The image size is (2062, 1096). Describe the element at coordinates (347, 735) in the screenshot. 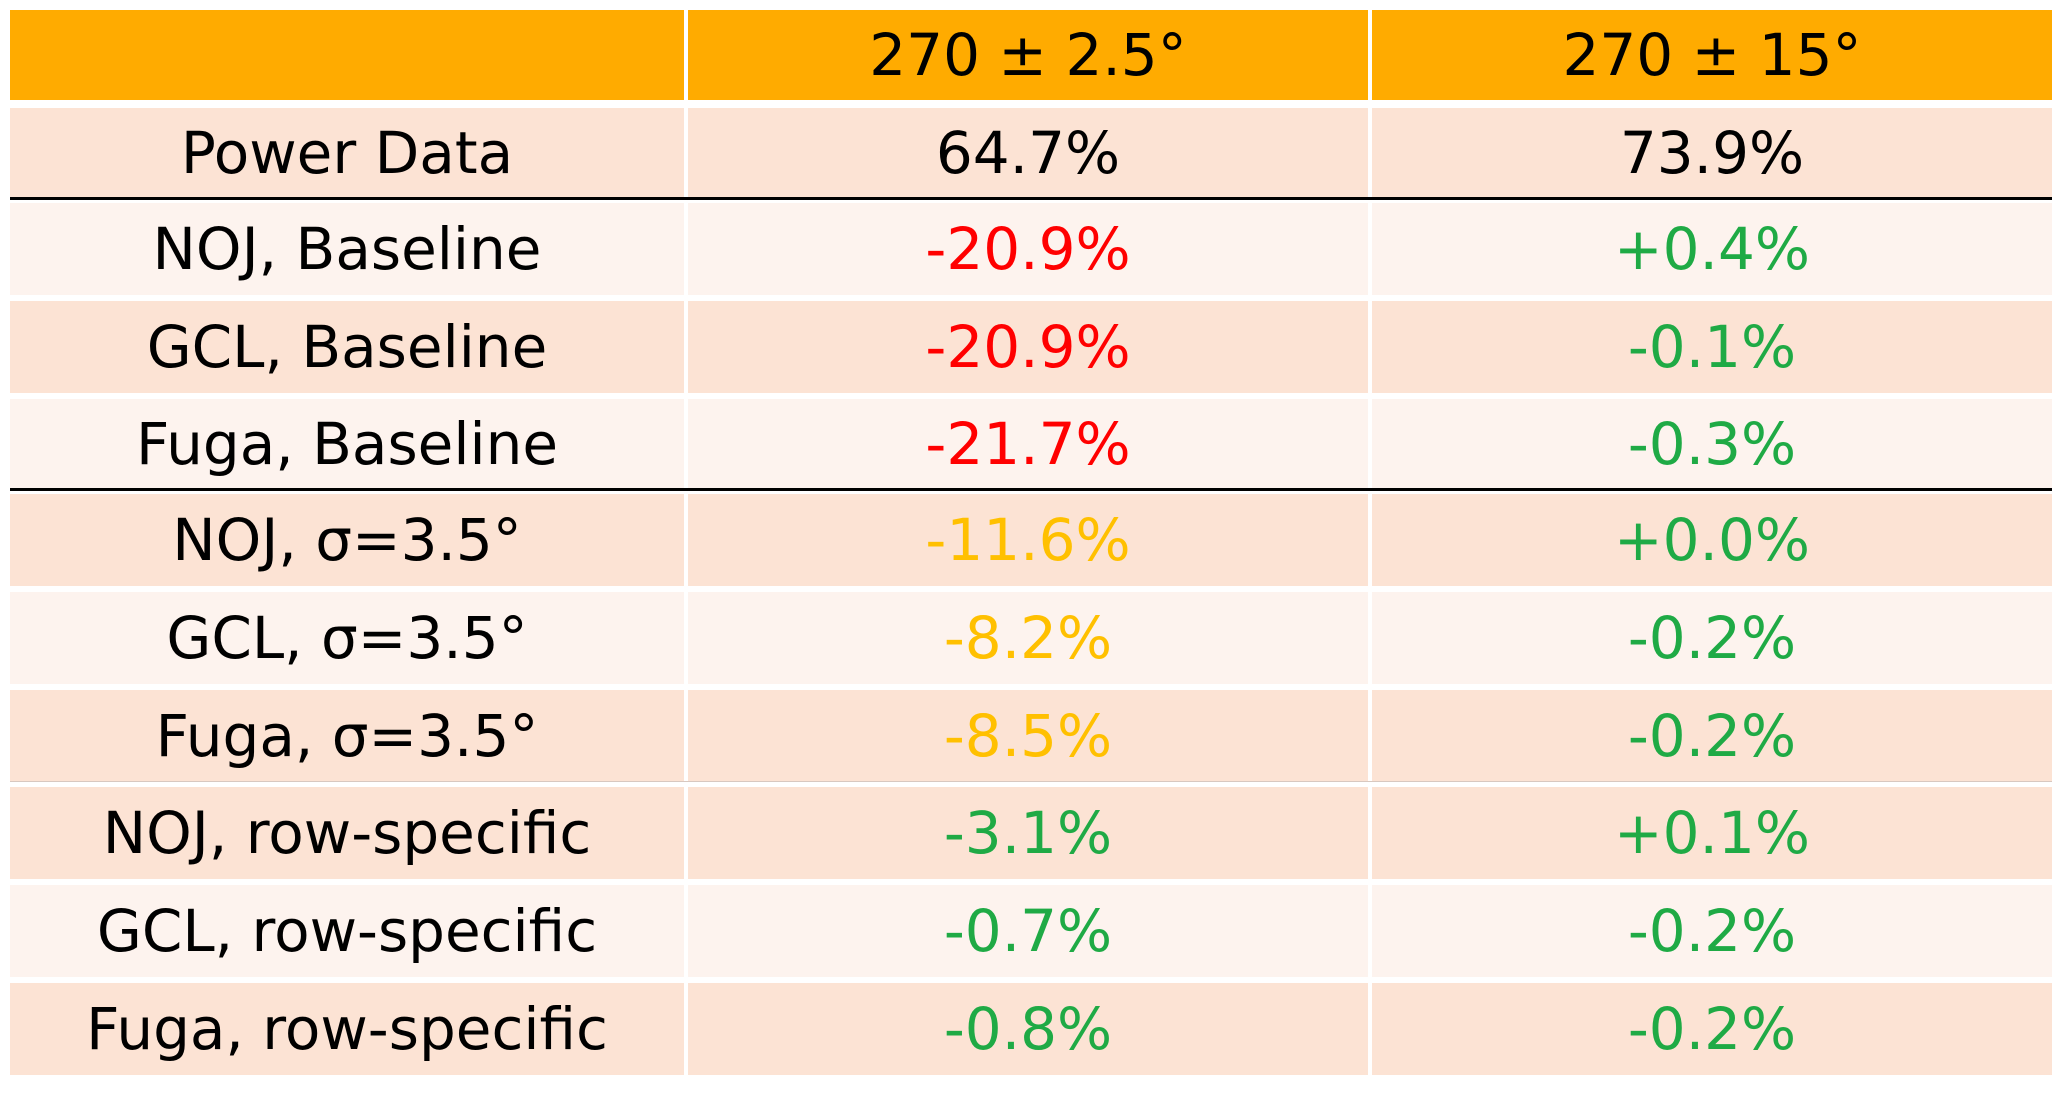

I see `row-label: Fuga, σ=3.5°` at that location.